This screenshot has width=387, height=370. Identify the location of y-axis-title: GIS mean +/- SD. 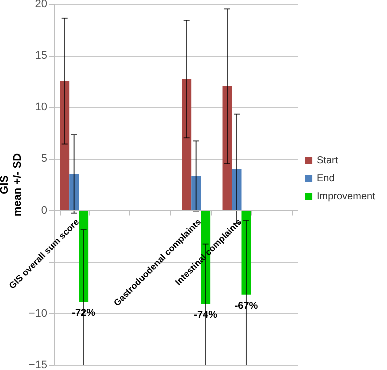
(12, 185).